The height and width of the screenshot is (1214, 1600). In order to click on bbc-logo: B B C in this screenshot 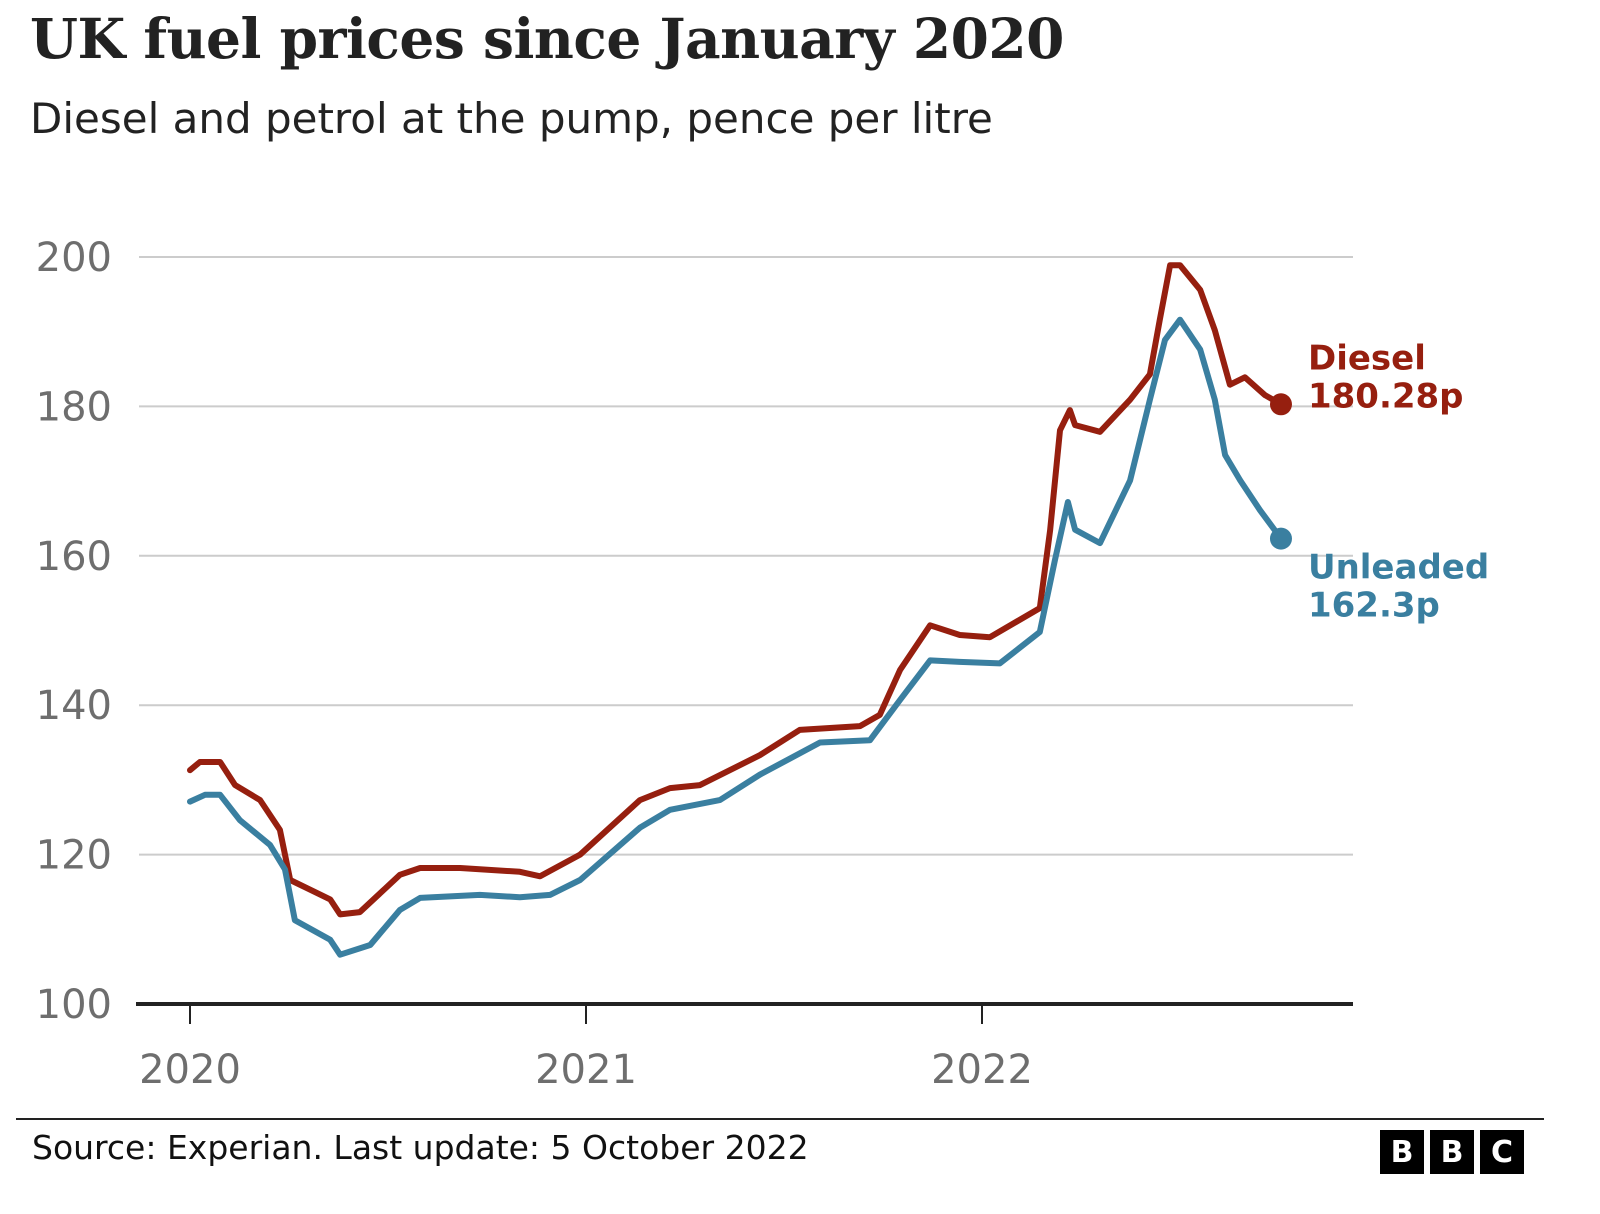, I will do `click(1452, 1152)`.